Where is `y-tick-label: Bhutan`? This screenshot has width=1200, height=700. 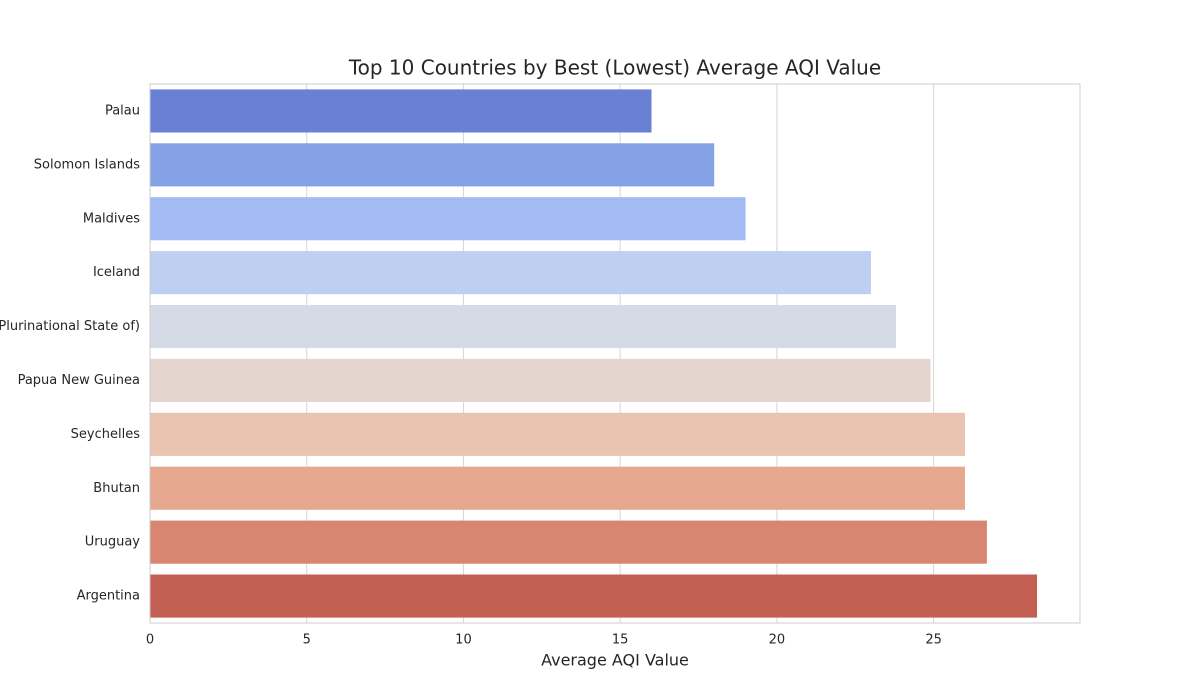
y-tick-label: Bhutan is located at coordinates (116, 488).